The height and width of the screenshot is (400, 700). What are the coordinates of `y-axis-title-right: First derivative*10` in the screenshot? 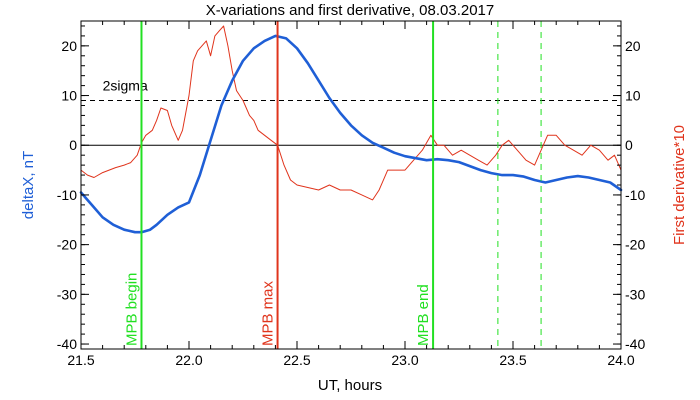 It's located at (679, 185).